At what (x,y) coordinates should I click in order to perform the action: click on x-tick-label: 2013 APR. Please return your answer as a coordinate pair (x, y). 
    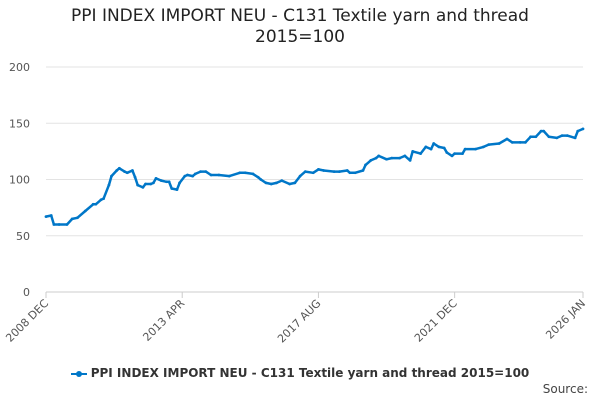
    Looking at the image, I should click on (163, 320).